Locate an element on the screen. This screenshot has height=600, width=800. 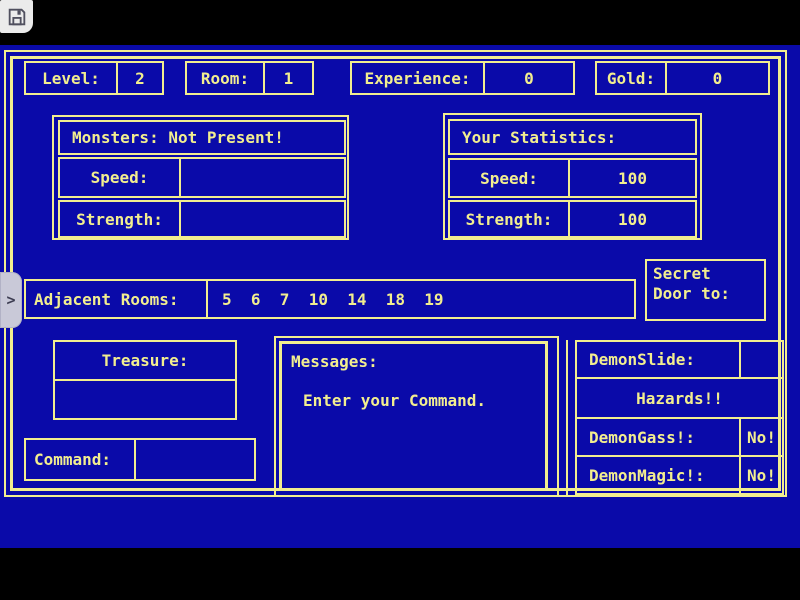
adjacent-rooms-label: Adjacent Rooms: is located at coordinates (106, 299).